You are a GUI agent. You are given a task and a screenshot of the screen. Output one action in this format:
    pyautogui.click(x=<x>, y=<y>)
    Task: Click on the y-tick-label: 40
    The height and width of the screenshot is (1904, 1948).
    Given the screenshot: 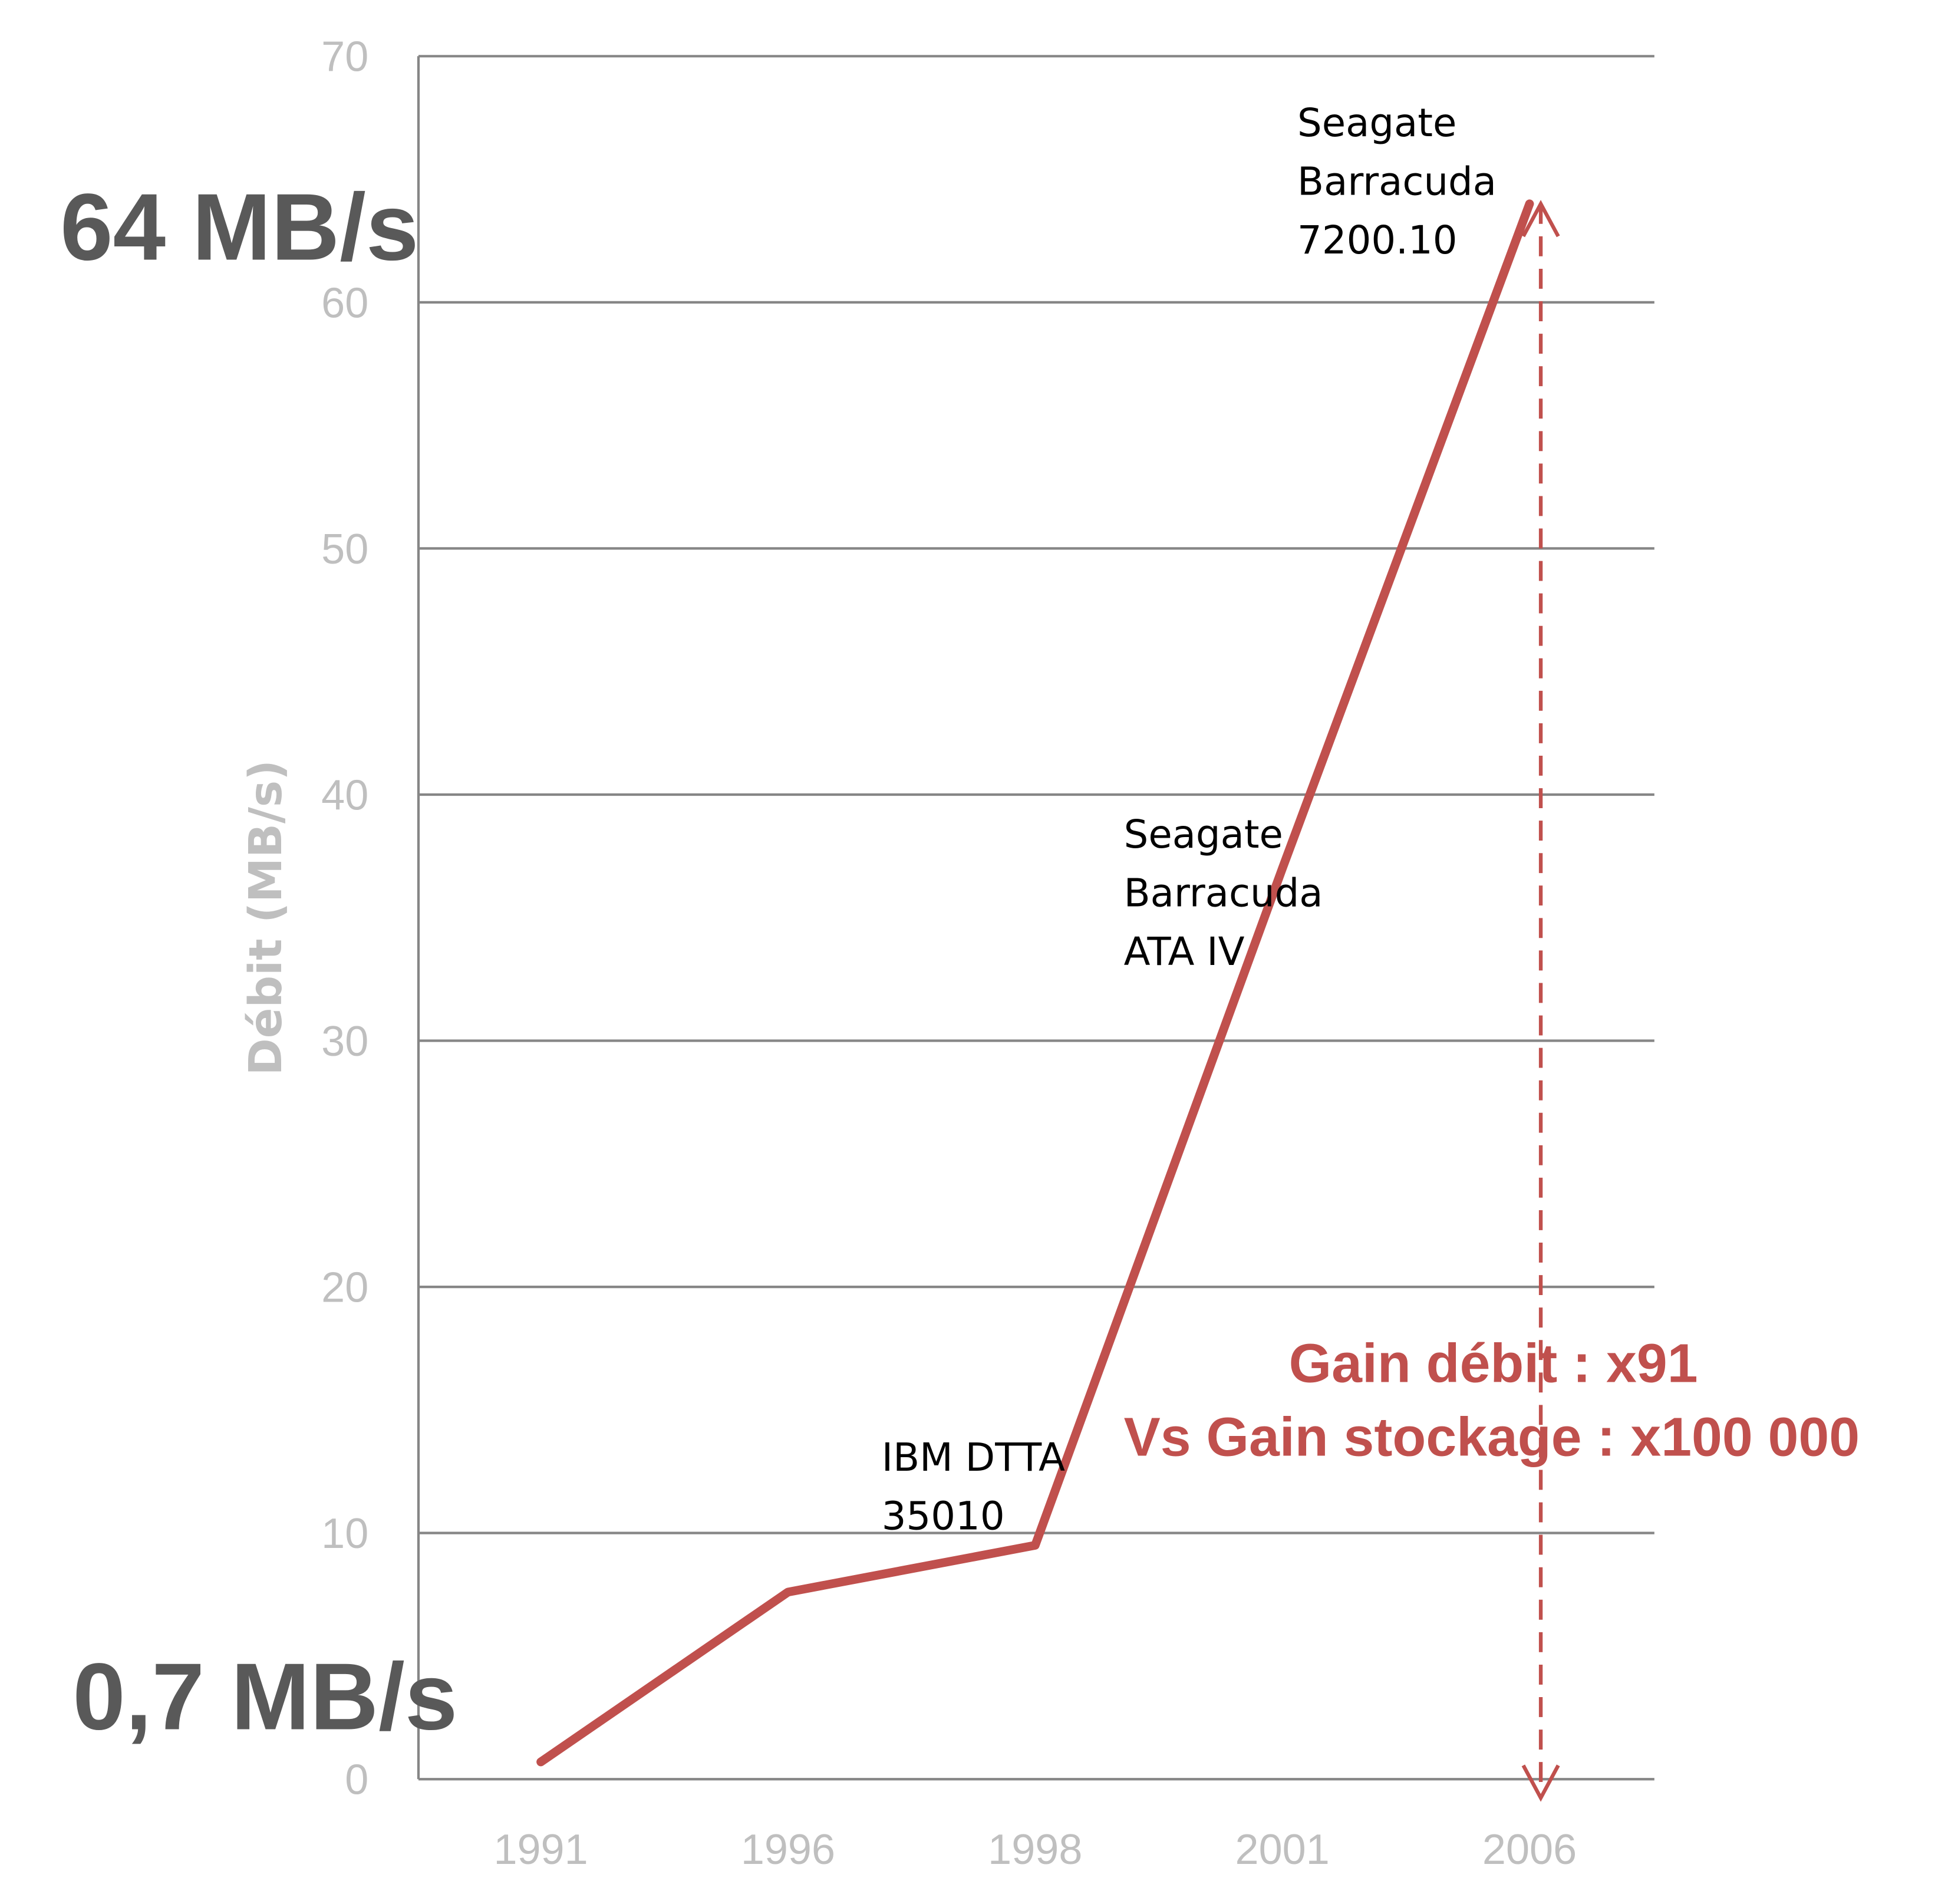 What is the action you would take?
    pyautogui.click(x=344, y=795)
    